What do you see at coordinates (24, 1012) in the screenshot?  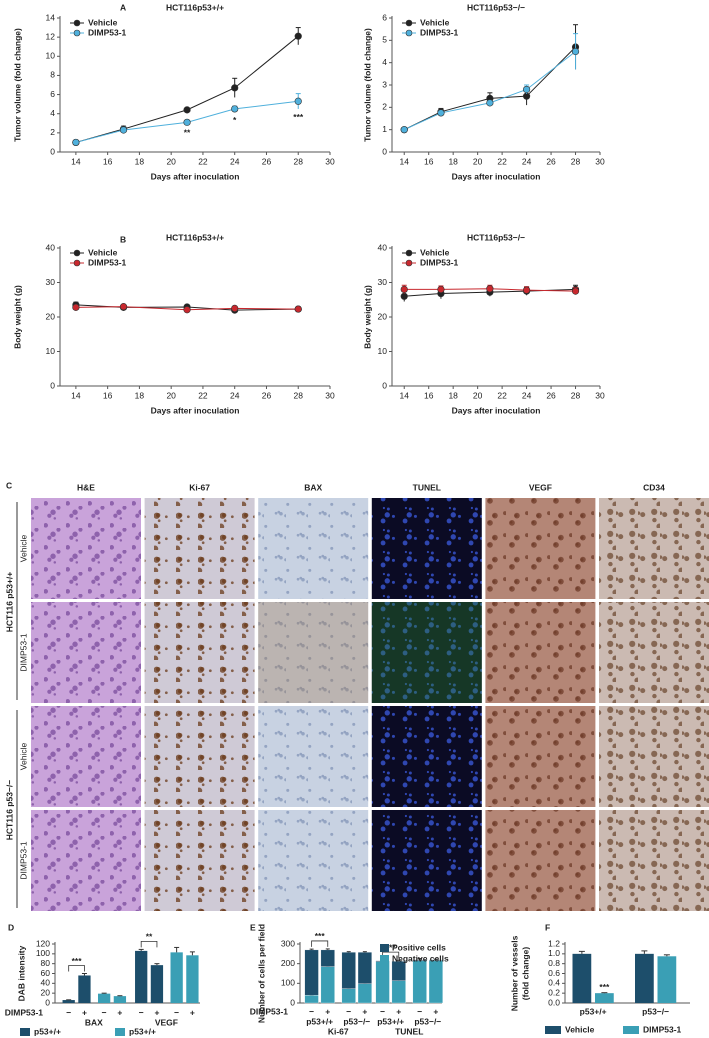 I see `treatment-label: DIMP53-1` at bounding box center [24, 1012].